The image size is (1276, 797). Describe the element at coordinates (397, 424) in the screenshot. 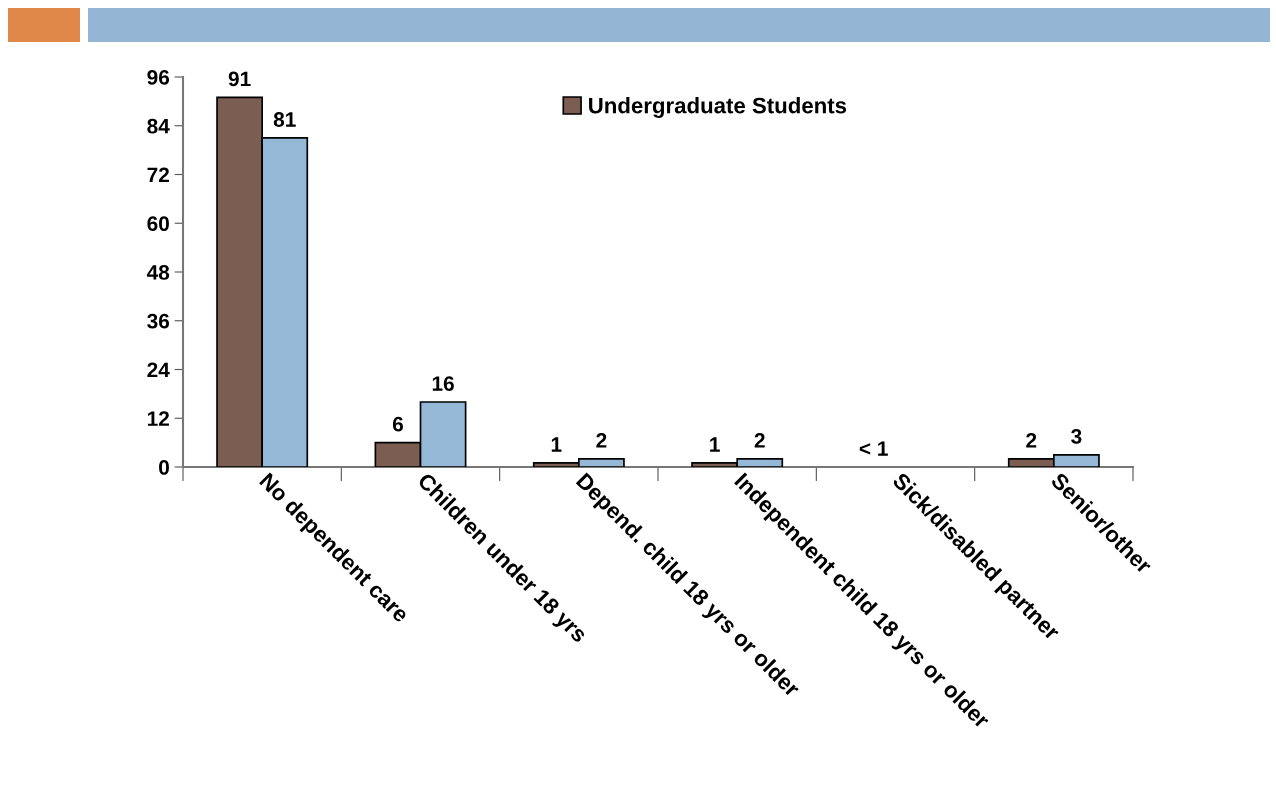

I see `data-label: 6` at that location.